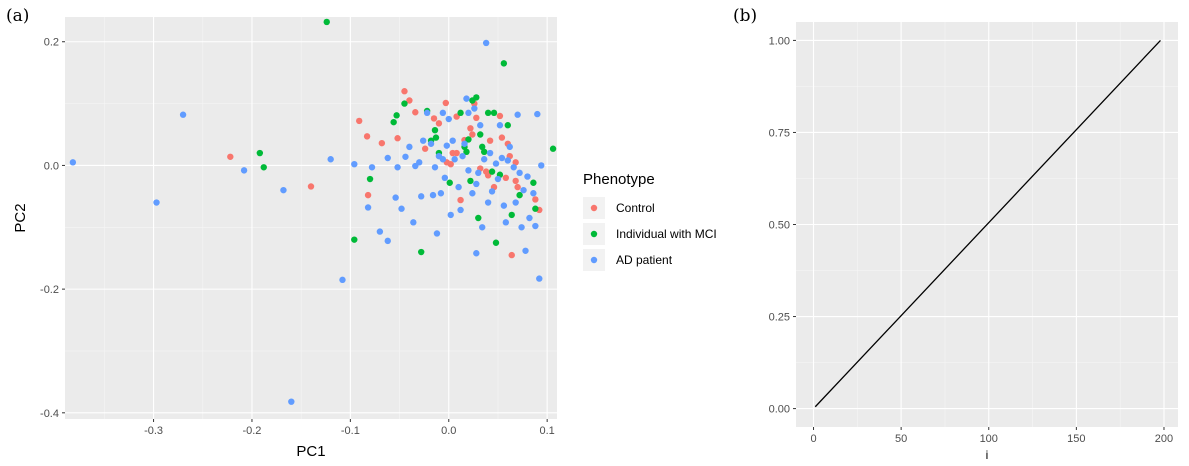  Describe the element at coordinates (310, 451) in the screenshot. I see `chart-a-x-axis-title: PC1` at that location.